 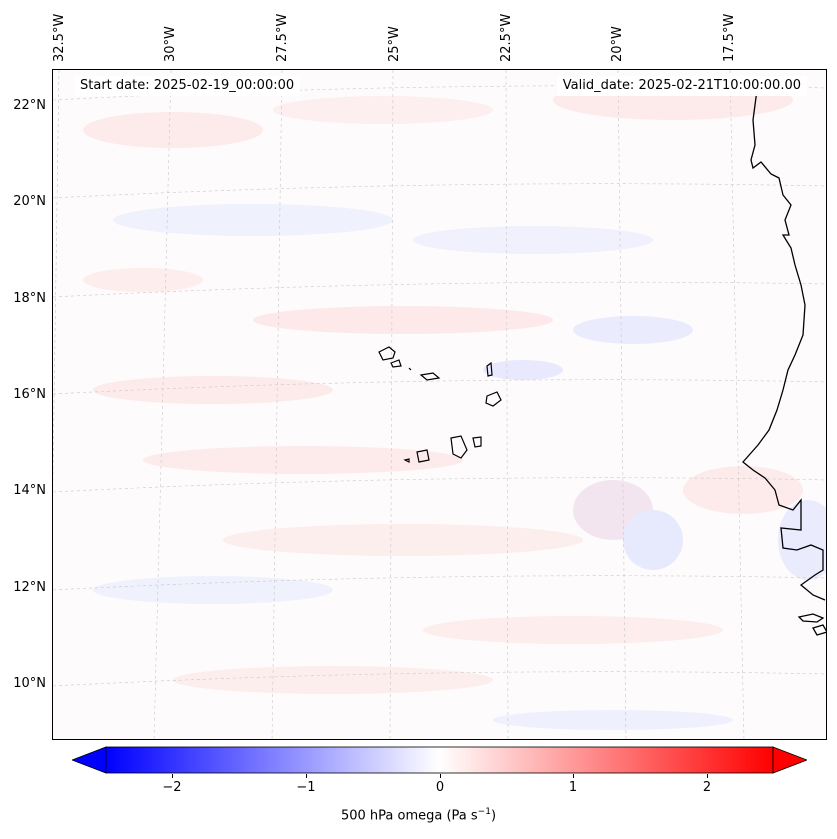 I want to click on start-date-label: Start date: 2025-02-19_00:00:00, so click(x=187, y=86).